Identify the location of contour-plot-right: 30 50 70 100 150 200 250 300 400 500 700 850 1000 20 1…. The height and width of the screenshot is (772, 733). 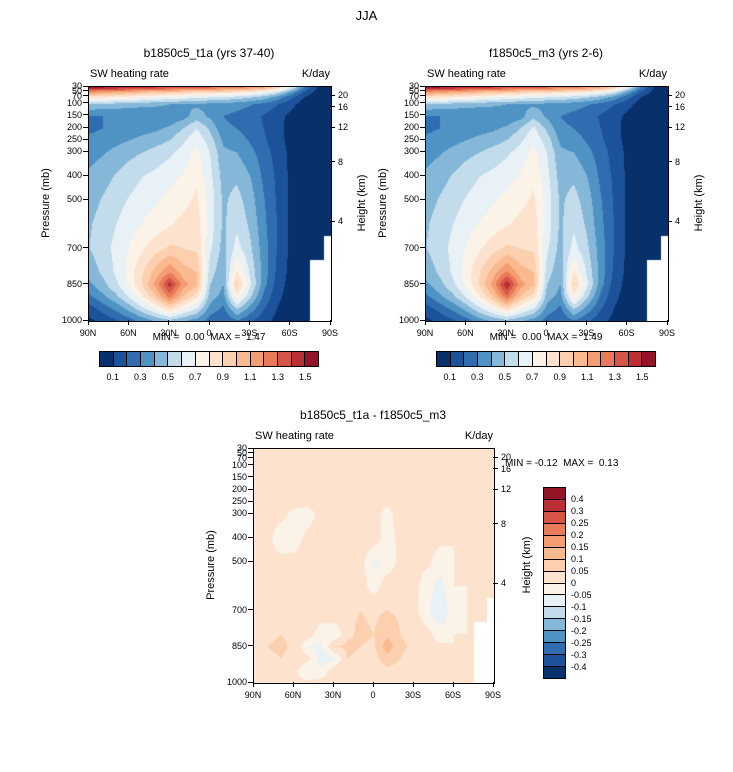
(542, 209).